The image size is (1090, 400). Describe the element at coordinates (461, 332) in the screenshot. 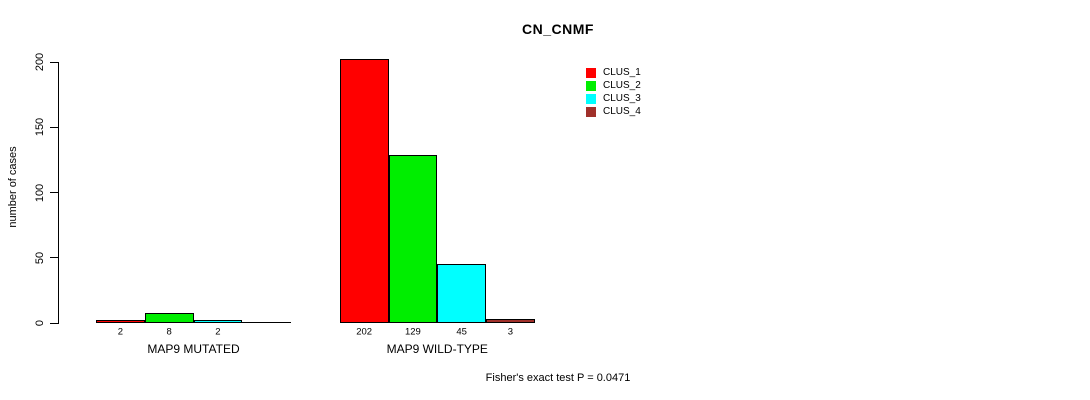

I see `bar-value-label: 45` at that location.